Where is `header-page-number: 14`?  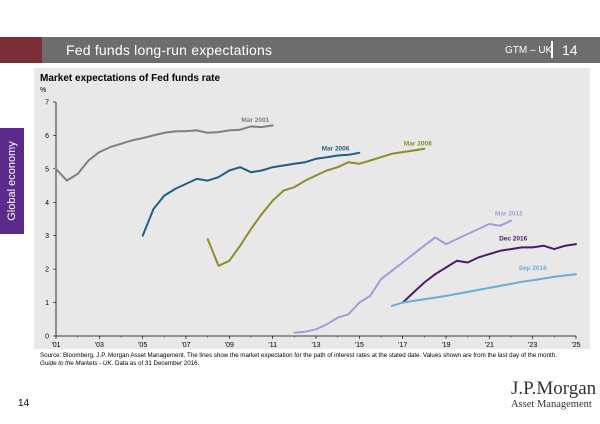
header-page-number: 14 is located at coordinates (570, 50).